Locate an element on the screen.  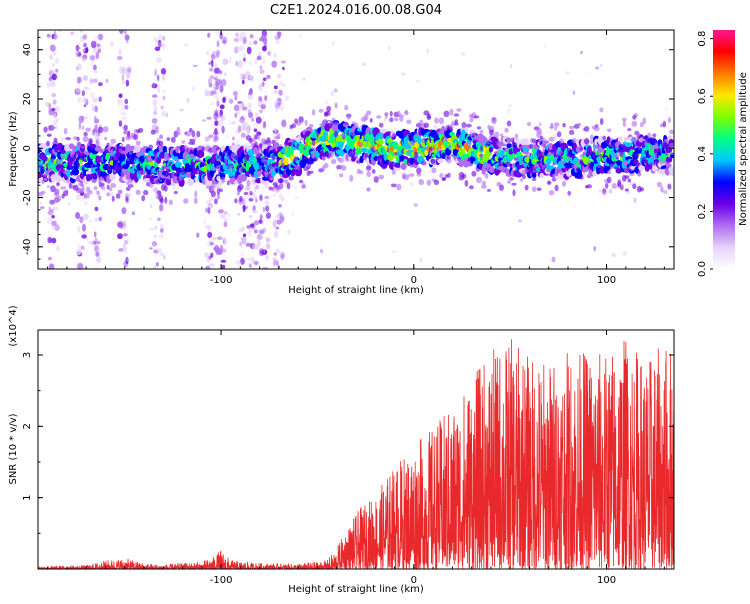
y-tick-label: 40 is located at coordinates (27, 49).